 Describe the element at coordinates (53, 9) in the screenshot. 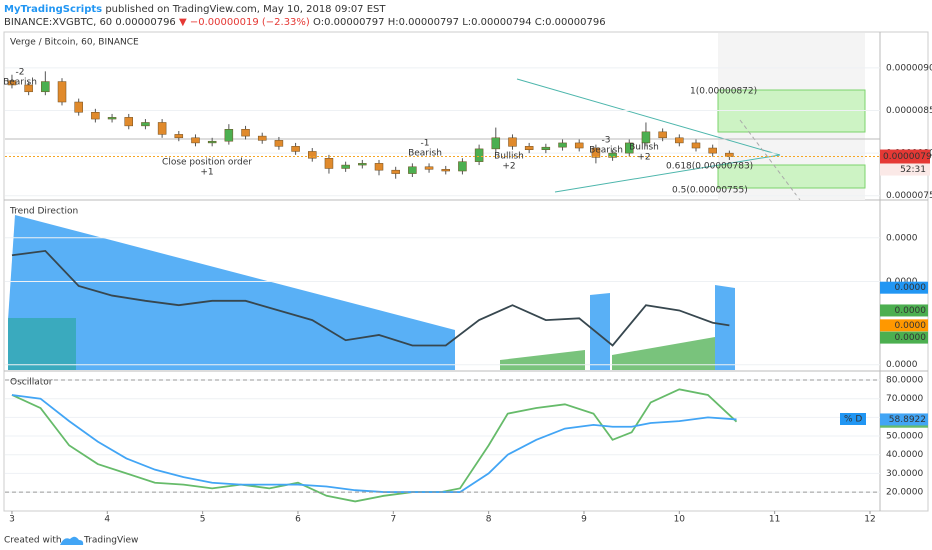

I see `author-link: MyTradingScripts` at that location.